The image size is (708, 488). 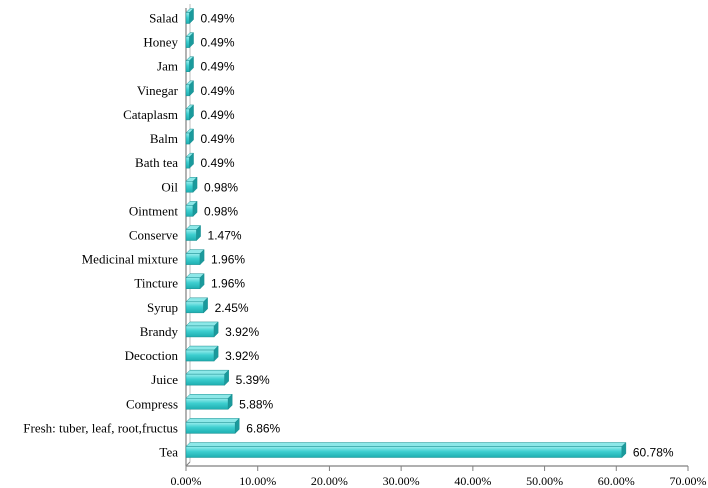 I want to click on bar-honey, so click(x=190, y=40).